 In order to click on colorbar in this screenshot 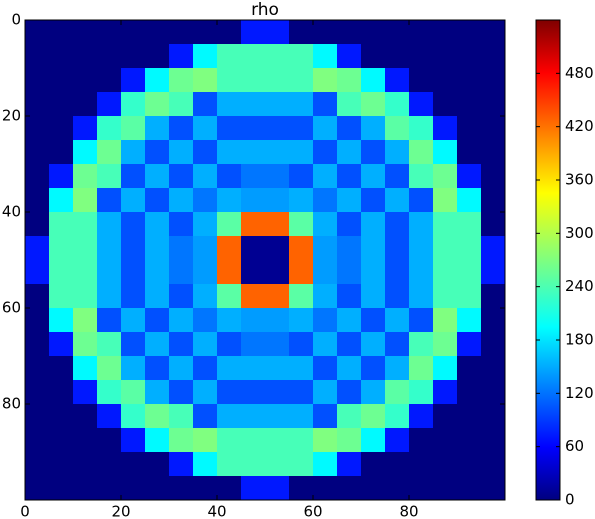, I will do `click(548, 260)`.